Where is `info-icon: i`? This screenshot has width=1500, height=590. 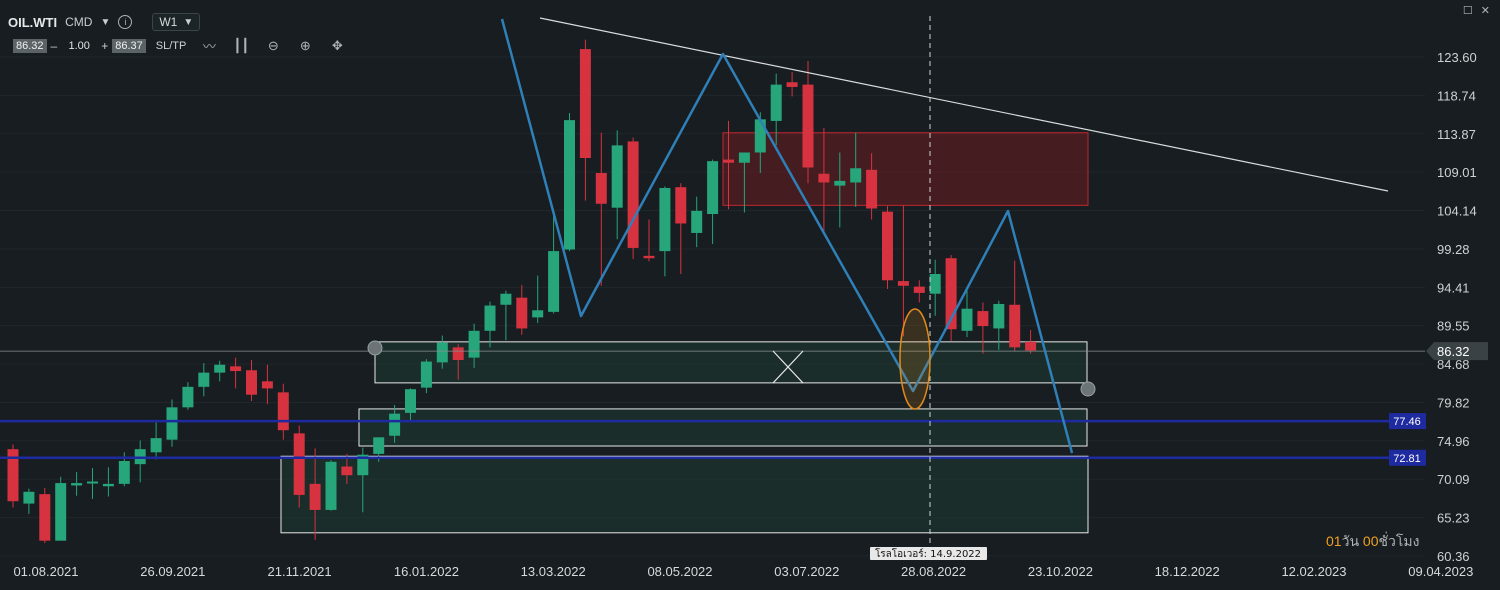
info-icon: i is located at coordinates (125, 22).